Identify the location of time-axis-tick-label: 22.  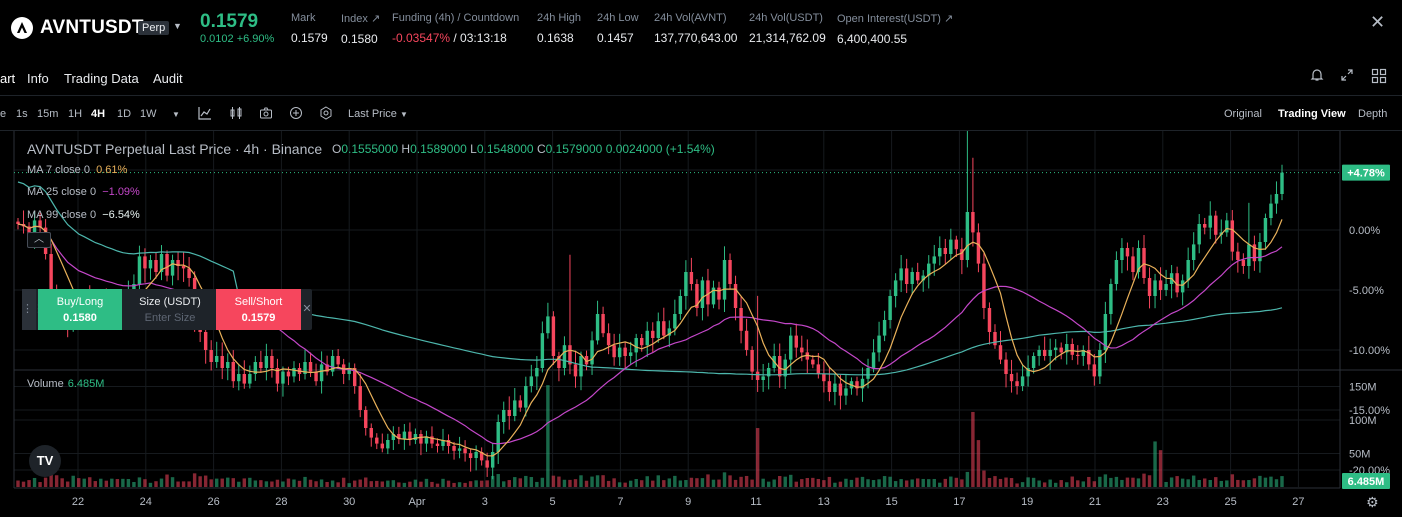
(78, 502).